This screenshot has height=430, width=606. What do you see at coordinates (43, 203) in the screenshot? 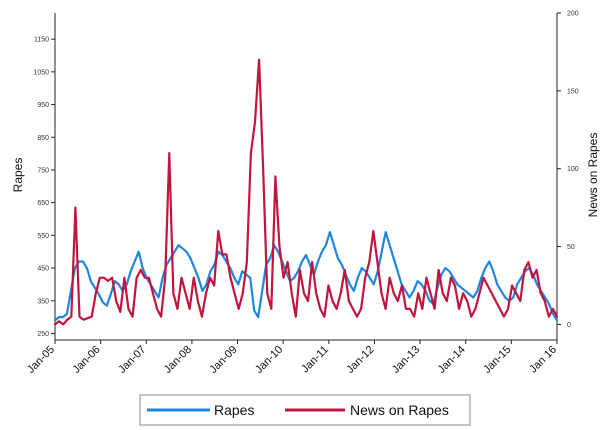
I see `y-tick-label: 650` at bounding box center [43, 203].